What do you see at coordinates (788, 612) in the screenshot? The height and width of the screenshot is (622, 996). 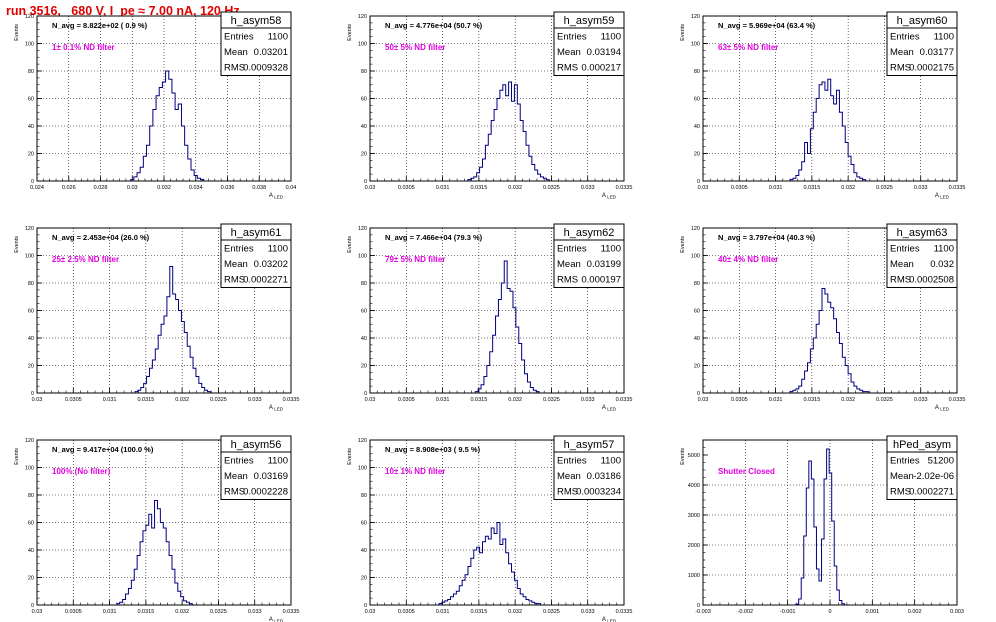 I see `x-tick-label: -0.001` at bounding box center [788, 612].